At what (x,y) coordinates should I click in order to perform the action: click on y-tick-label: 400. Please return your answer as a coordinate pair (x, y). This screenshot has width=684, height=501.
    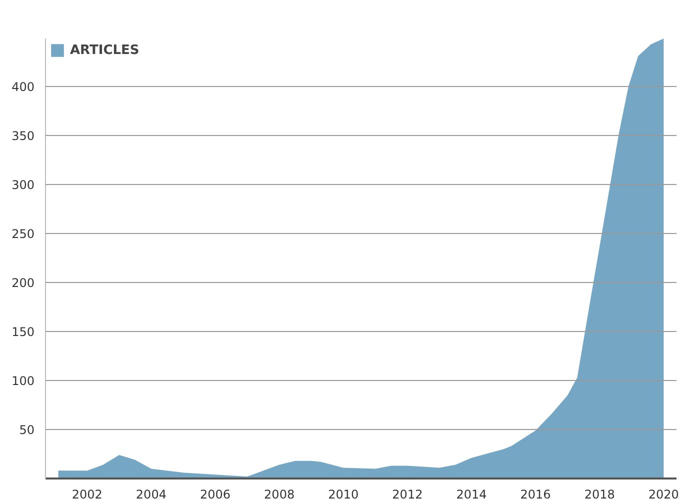
    Looking at the image, I should click on (23, 87).